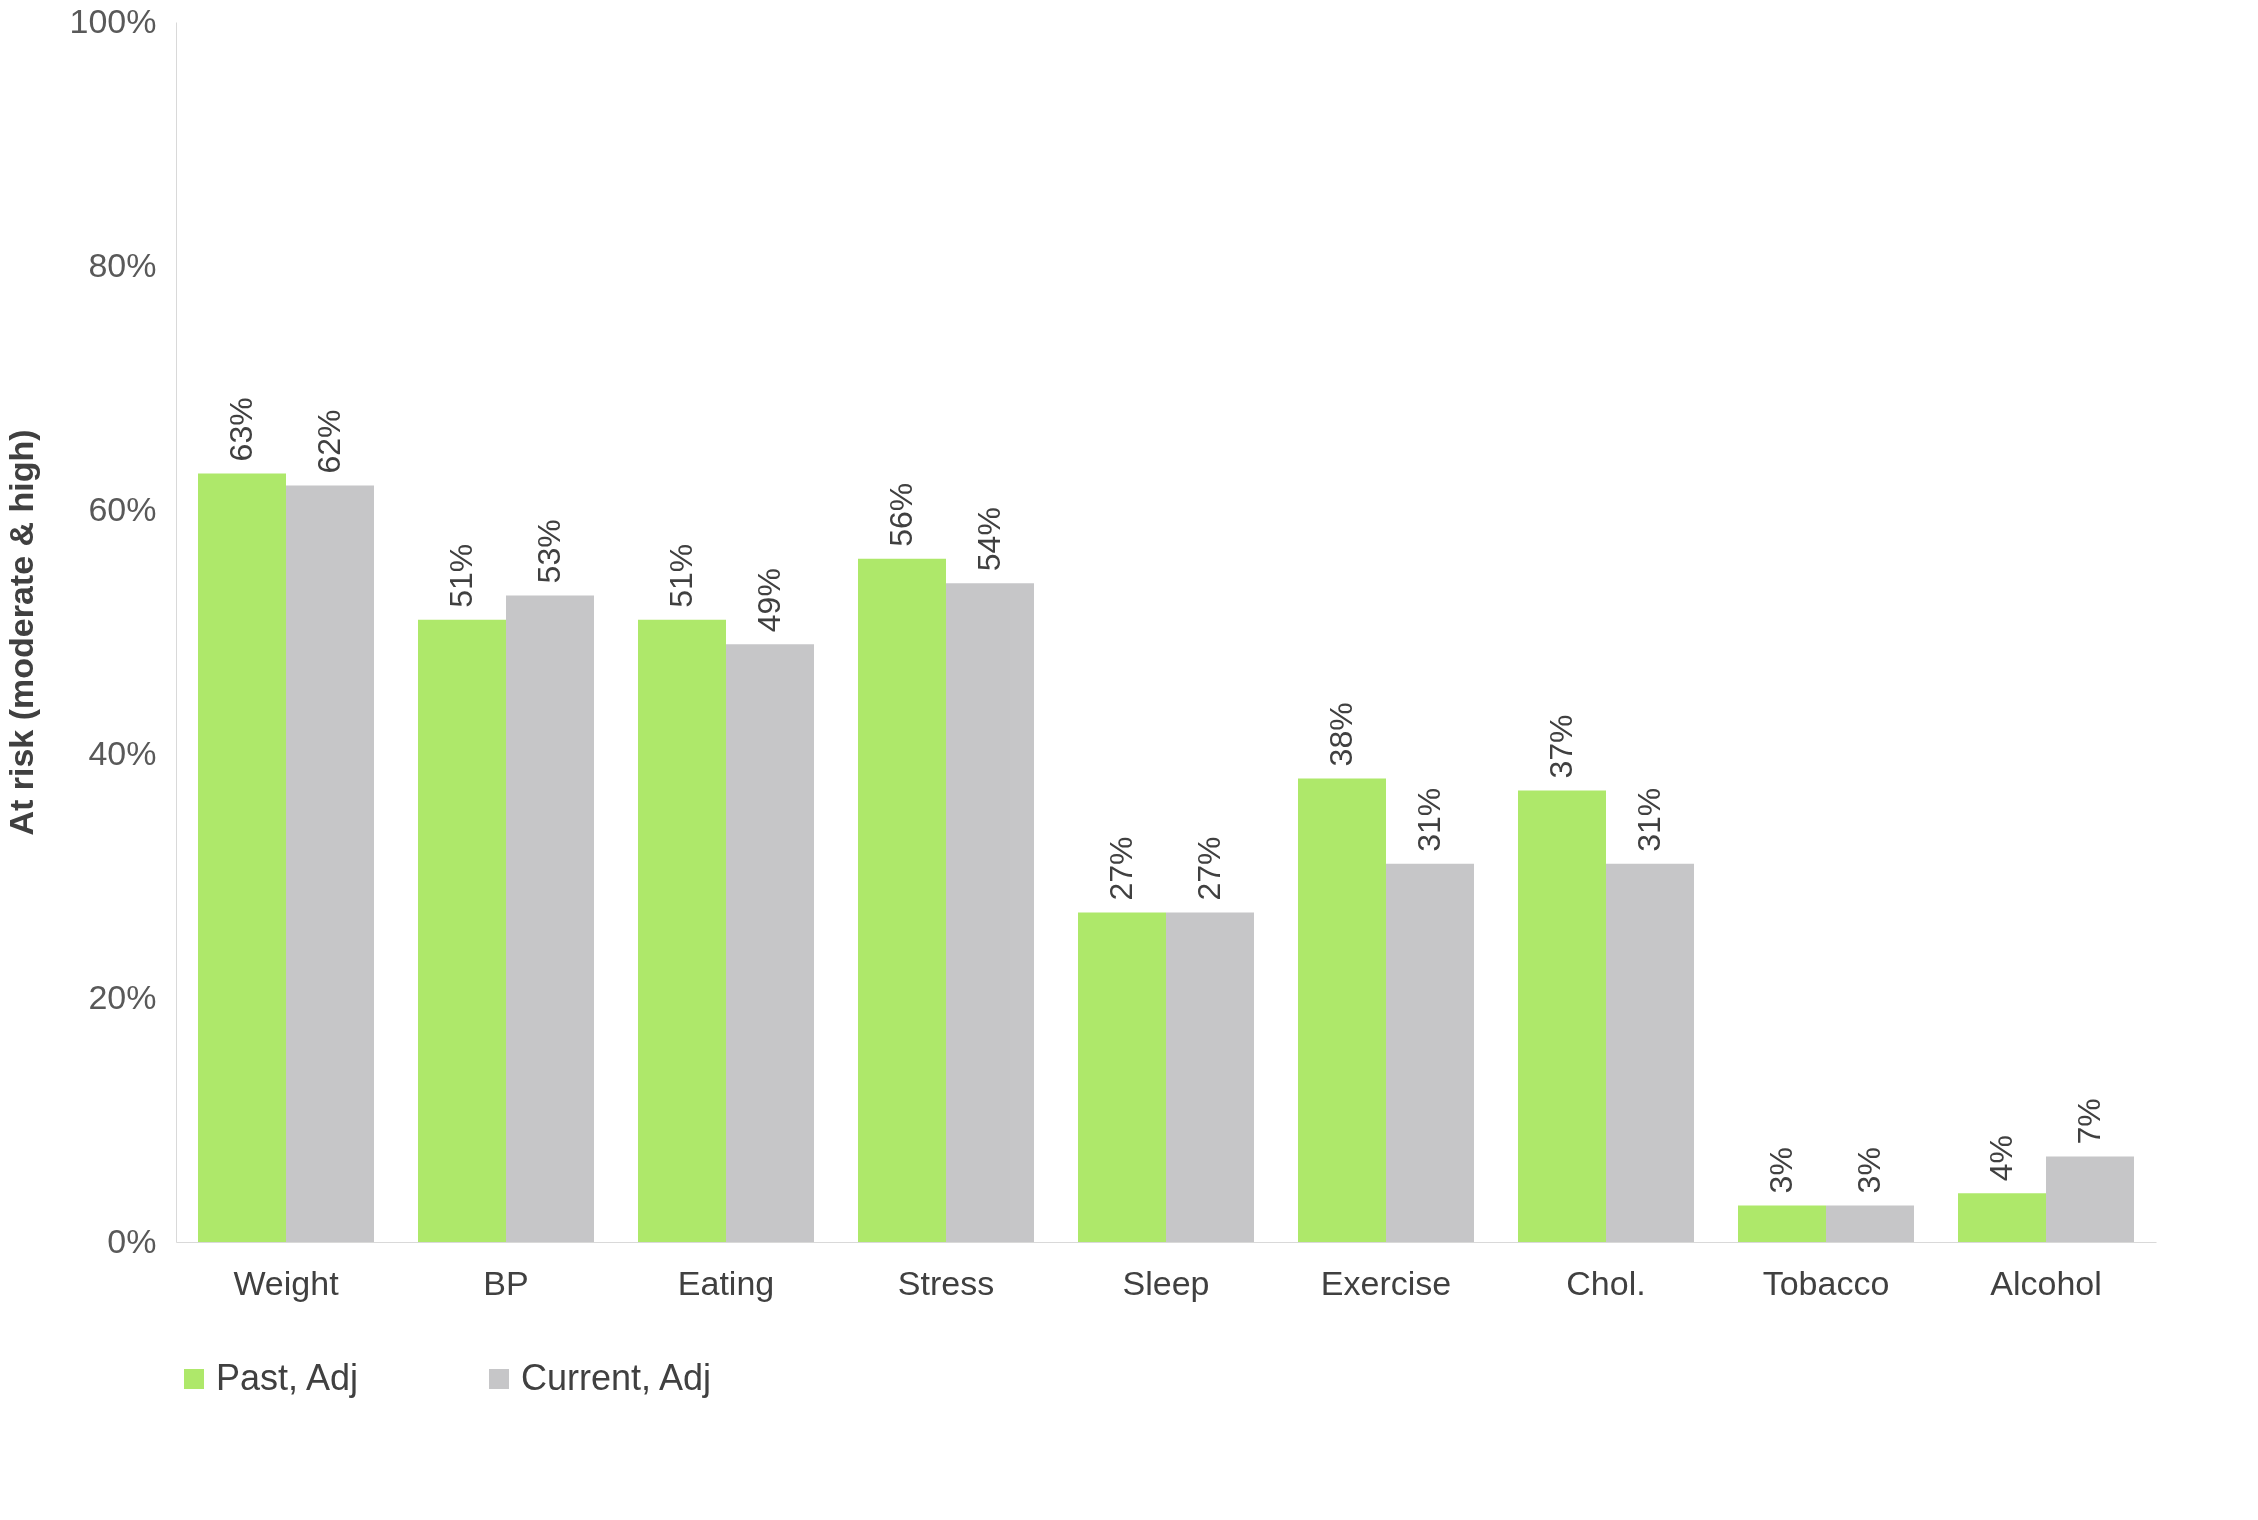  Describe the element at coordinates (1606, 1282) in the screenshot. I see `x-tick-label: Chol.` at that location.